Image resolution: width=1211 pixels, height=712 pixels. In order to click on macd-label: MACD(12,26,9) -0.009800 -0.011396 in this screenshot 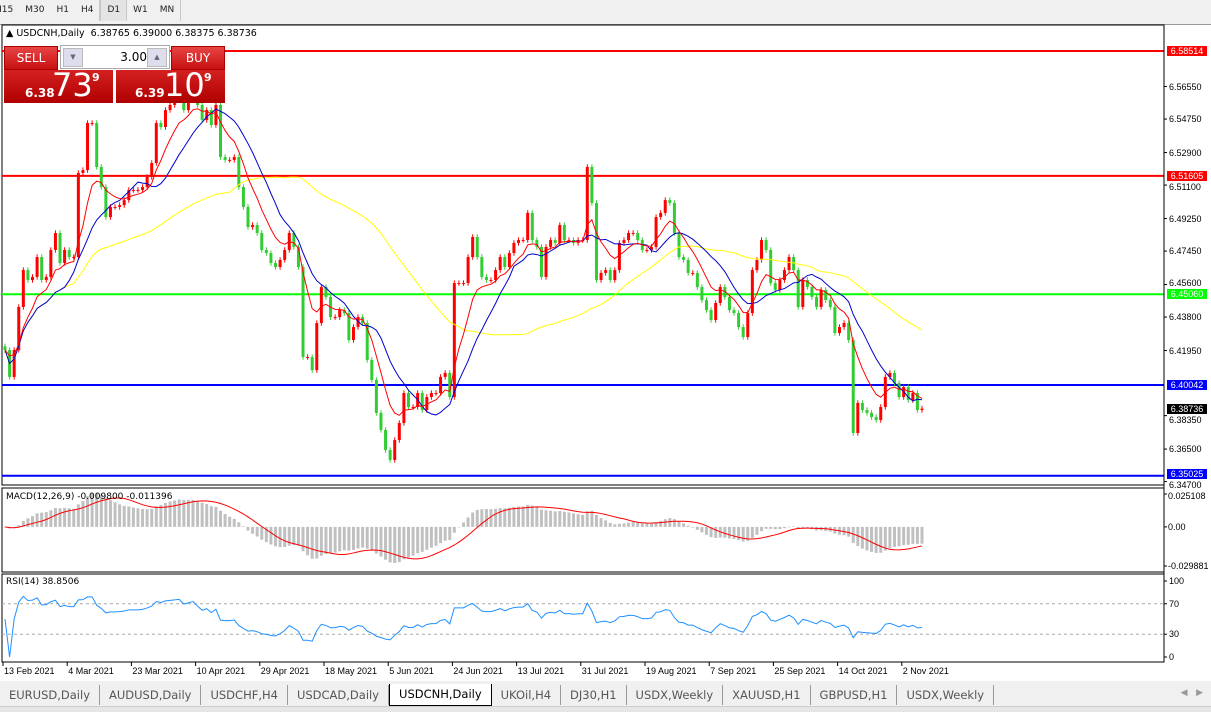, I will do `click(89, 497)`.